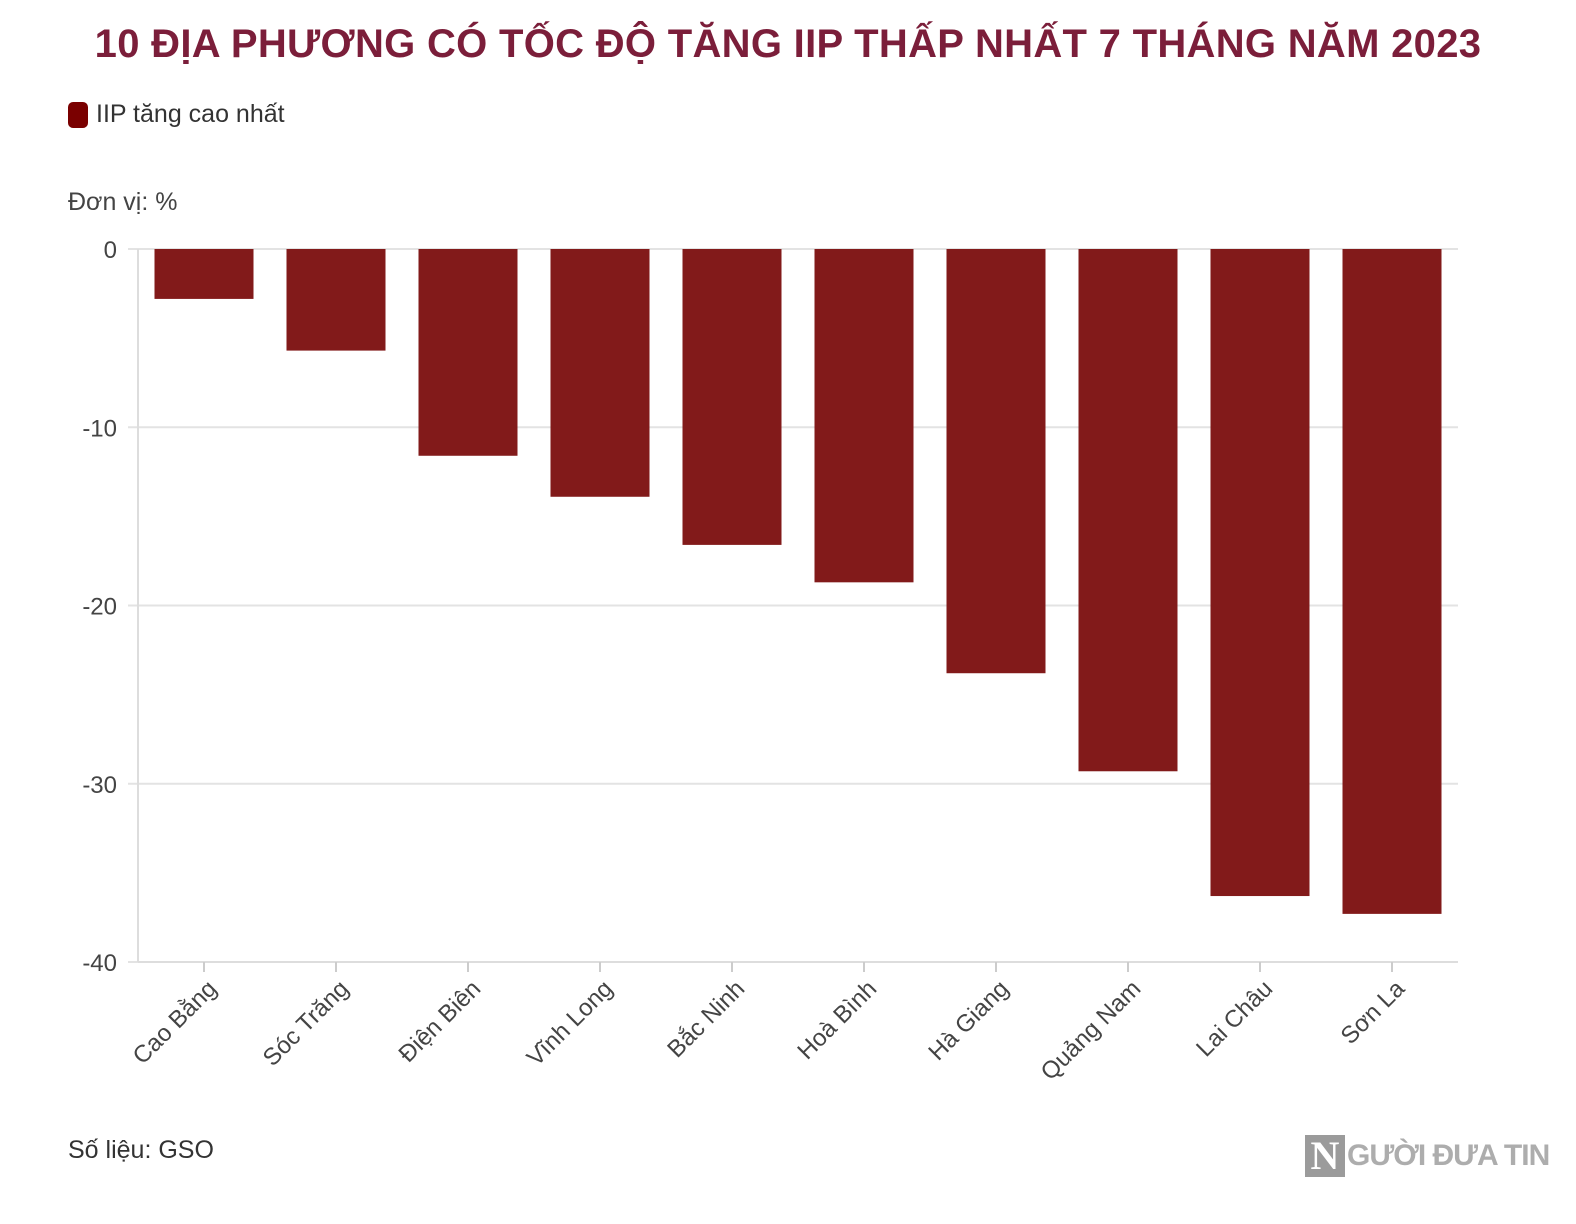 This screenshot has height=1224, width=1576. I want to click on legend-swatch, so click(78, 114).